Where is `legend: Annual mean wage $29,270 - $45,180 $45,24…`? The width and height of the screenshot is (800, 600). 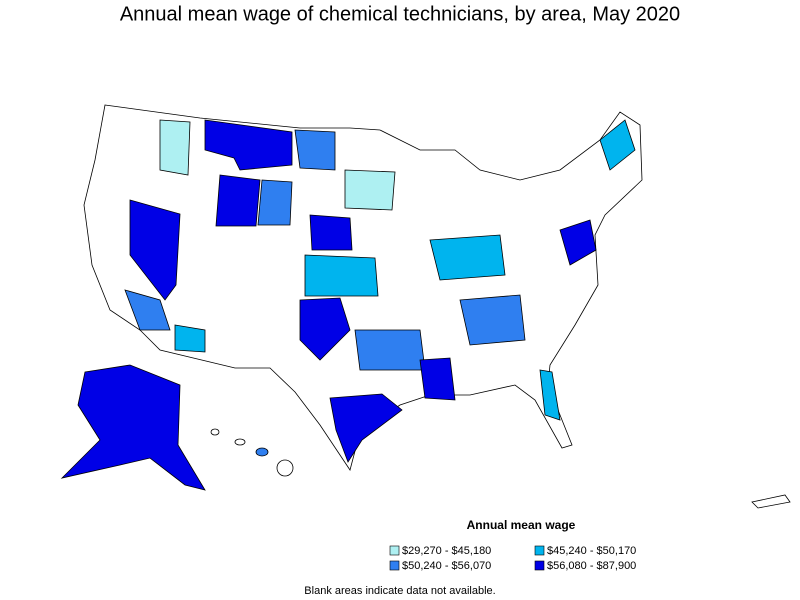 legend: Annual mean wage $29,270 - $45,180 $45,24… is located at coordinates (512, 545).